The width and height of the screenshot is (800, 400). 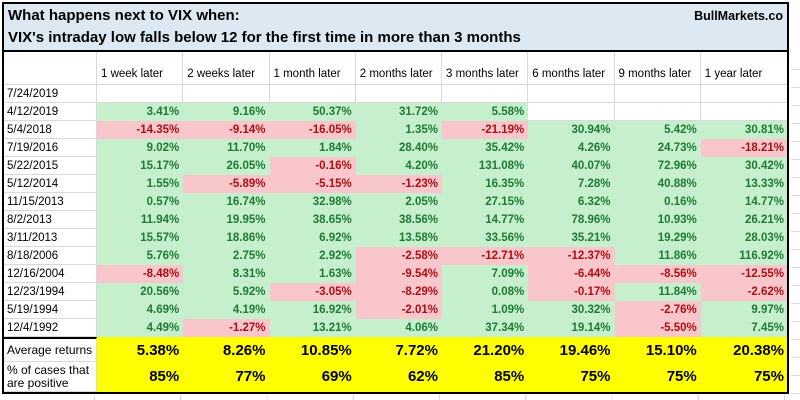 I want to click on value-cell: 7.45%, so click(x=743, y=328).